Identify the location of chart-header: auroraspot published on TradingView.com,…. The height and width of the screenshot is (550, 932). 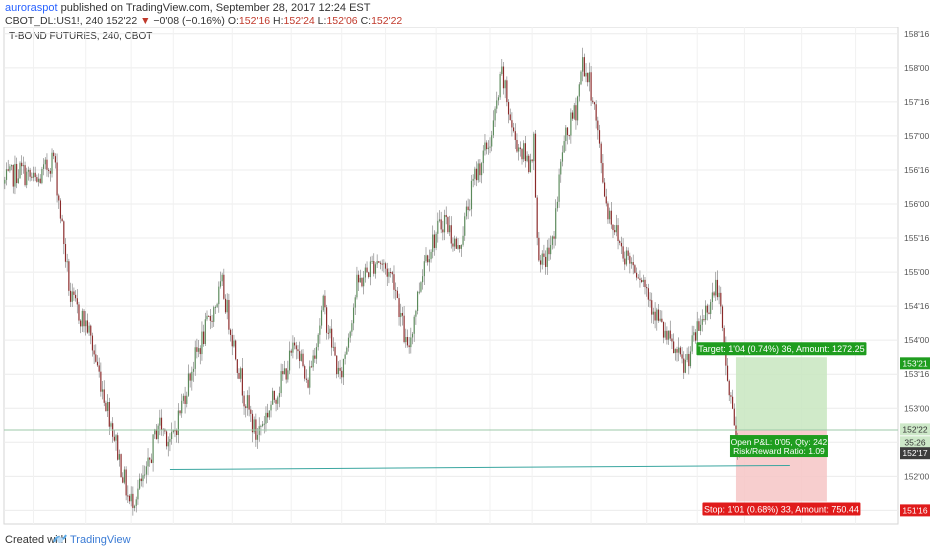
(466, 14).